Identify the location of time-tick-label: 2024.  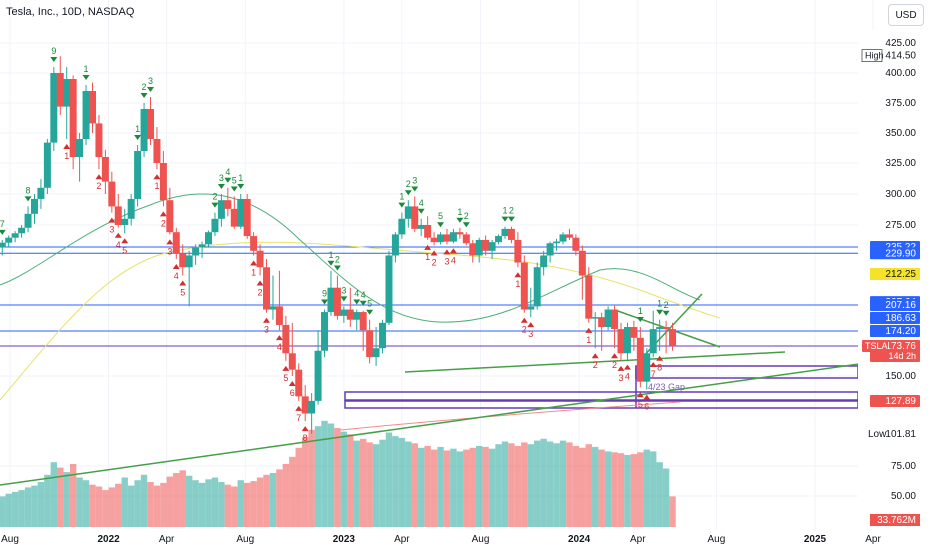
(579, 539).